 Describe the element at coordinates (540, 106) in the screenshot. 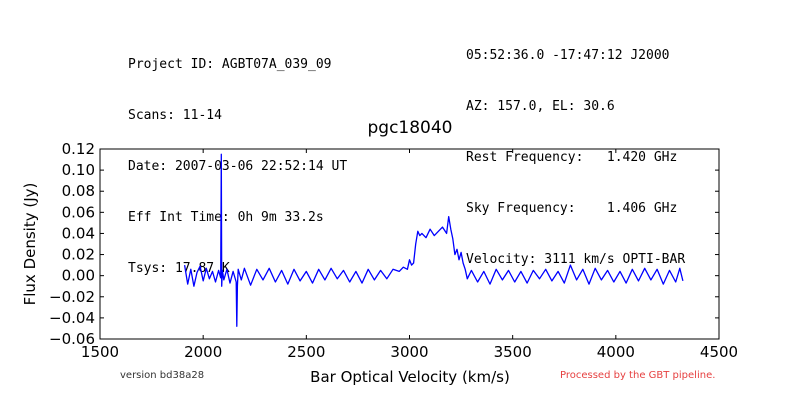

I see `az-el-text: AZ: 157.0, EL: 30.6` at that location.